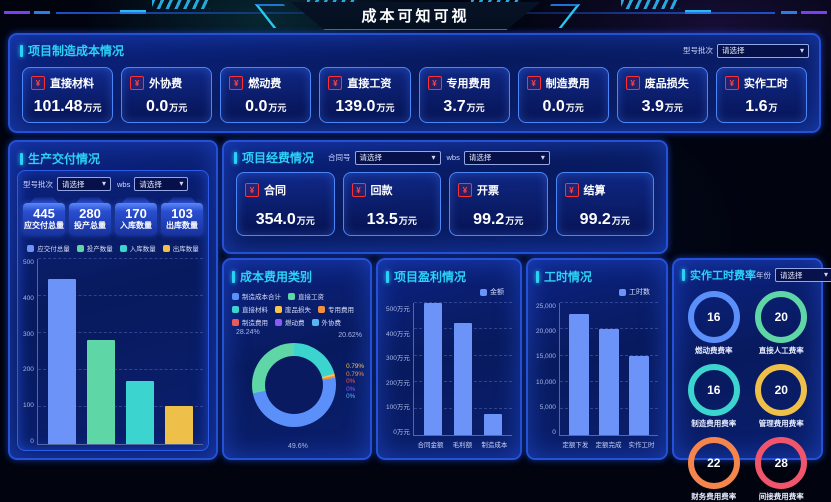 The width and height of the screenshot is (831, 502). I want to click on plot-column, so click(119, 351).